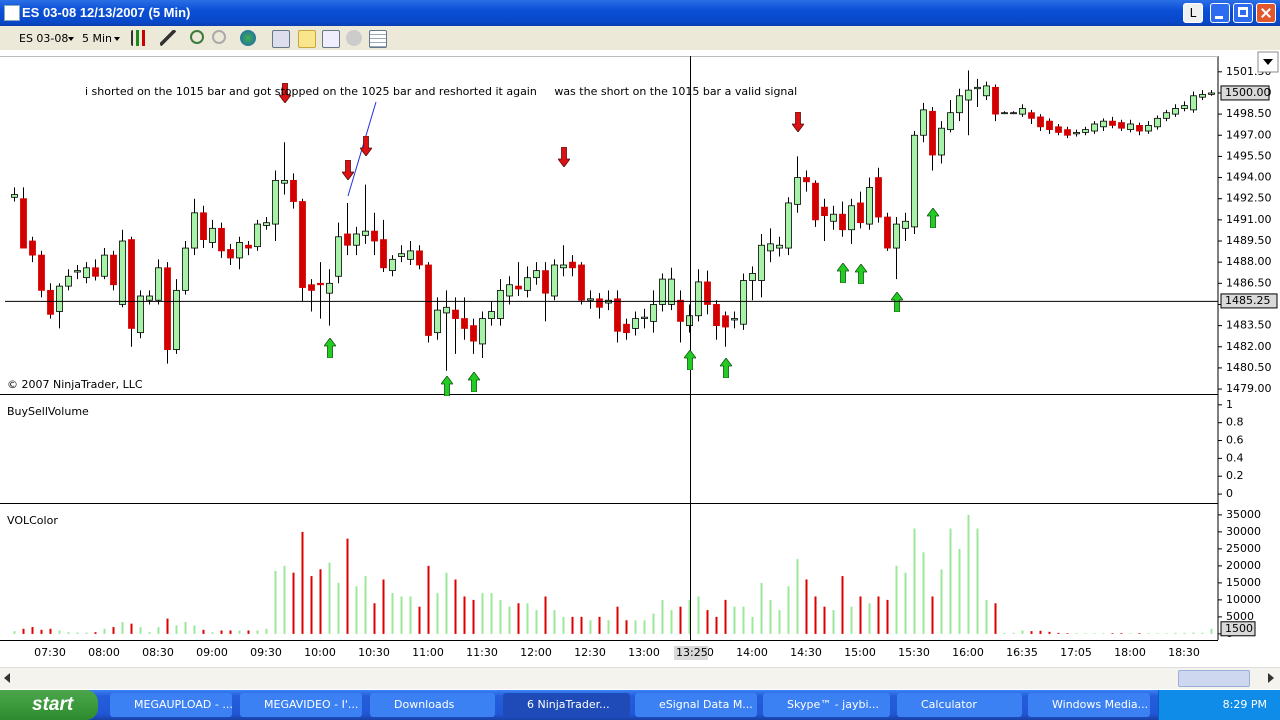 The image size is (1280, 720). Describe the element at coordinates (378, 39) in the screenshot. I see `data-box-button` at that location.